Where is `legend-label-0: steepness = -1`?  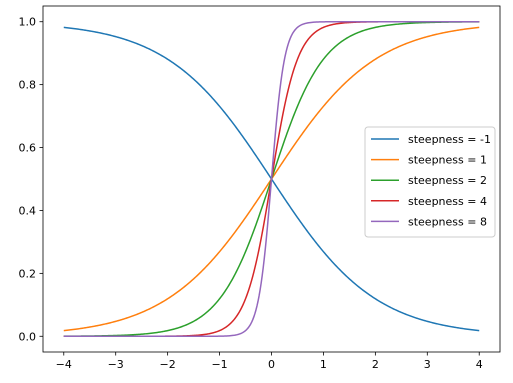
legend-label-0: steepness = -1 is located at coordinates (449, 139).